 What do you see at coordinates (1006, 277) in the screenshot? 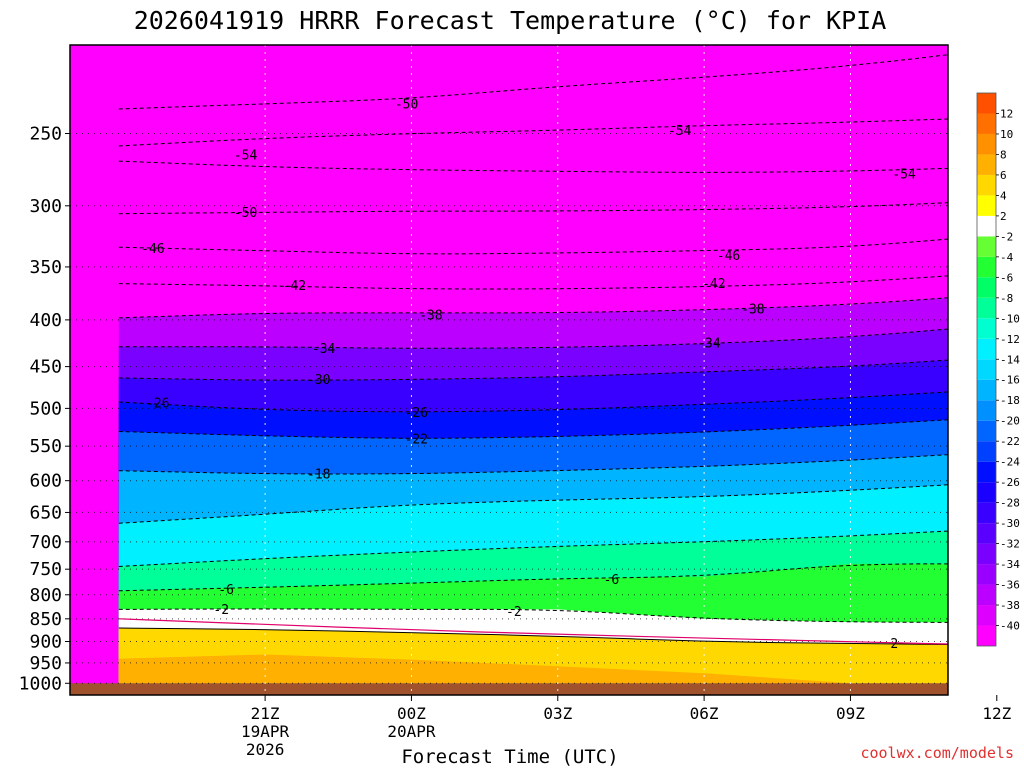
I see `colorbar-label: -6` at bounding box center [1006, 277].